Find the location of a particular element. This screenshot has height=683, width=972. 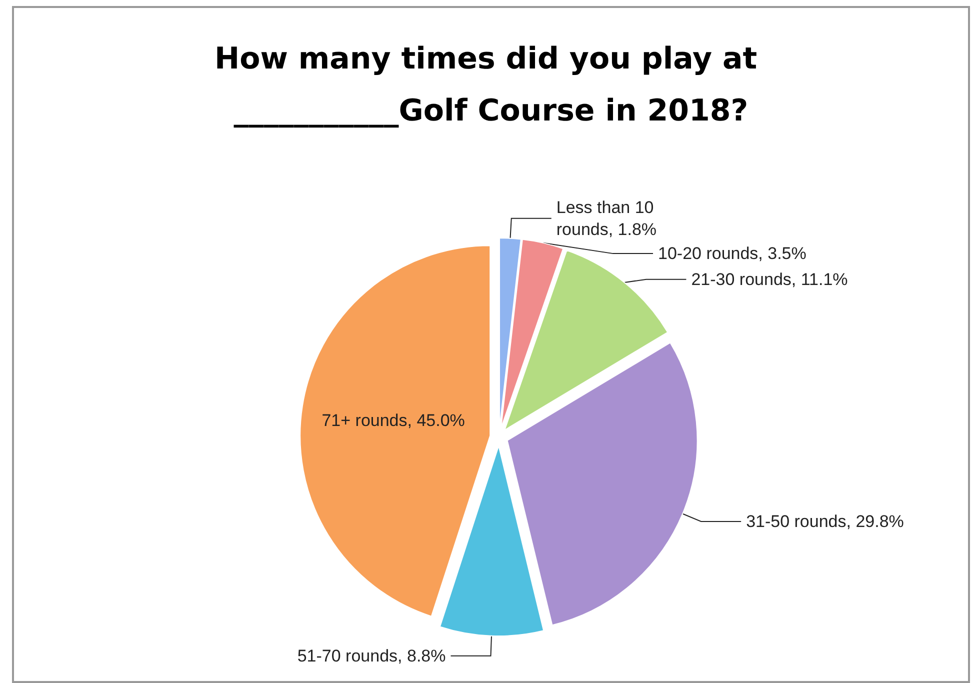

slice-label: 10-20 rounds, 3.5% is located at coordinates (732, 254).